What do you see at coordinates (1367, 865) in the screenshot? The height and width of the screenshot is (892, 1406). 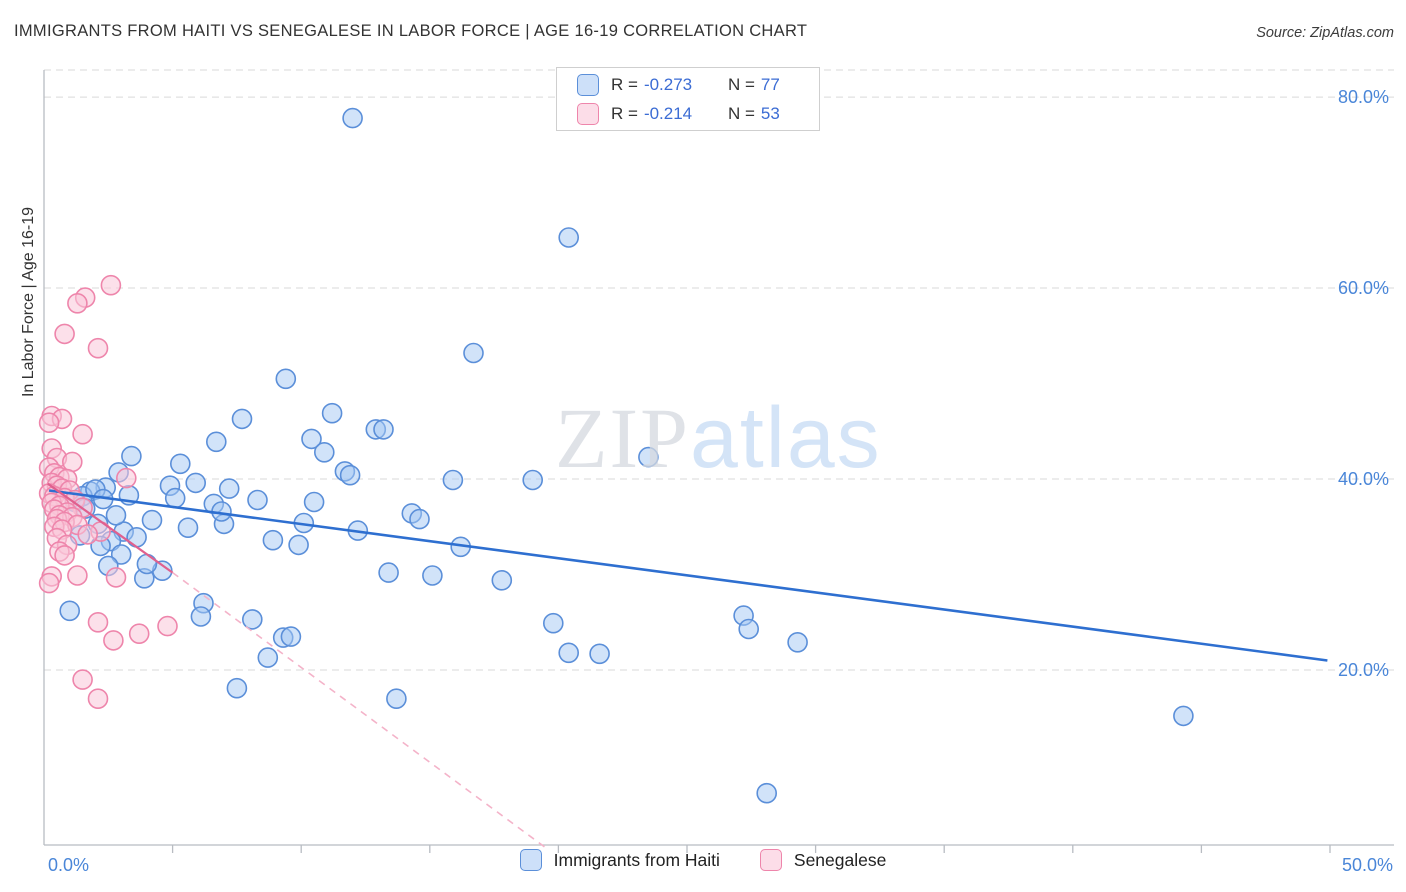 I see `x-axis-max-label: 50.0%` at bounding box center [1367, 865].